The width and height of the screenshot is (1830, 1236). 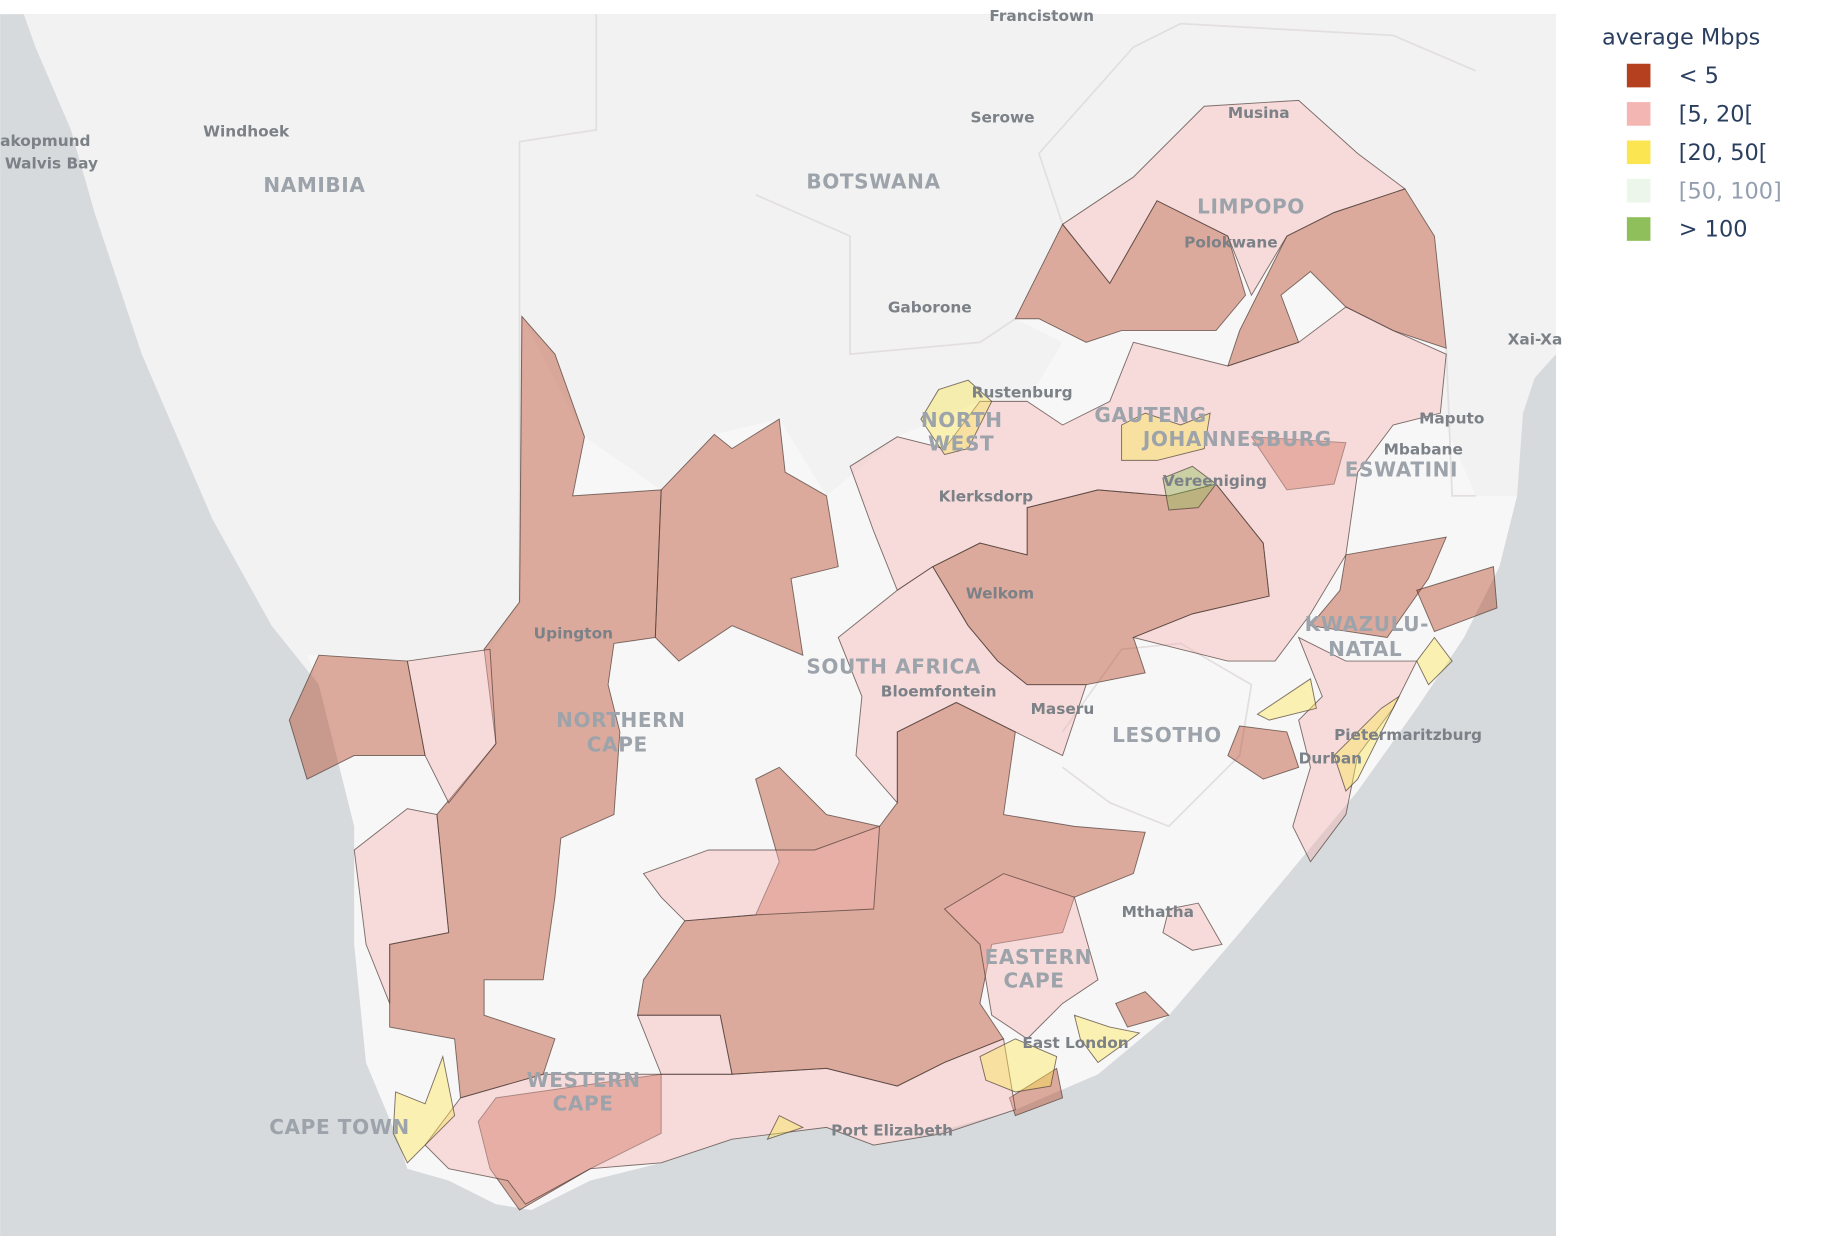 I want to click on legend-item: [20, 50[, so click(x=1723, y=153).